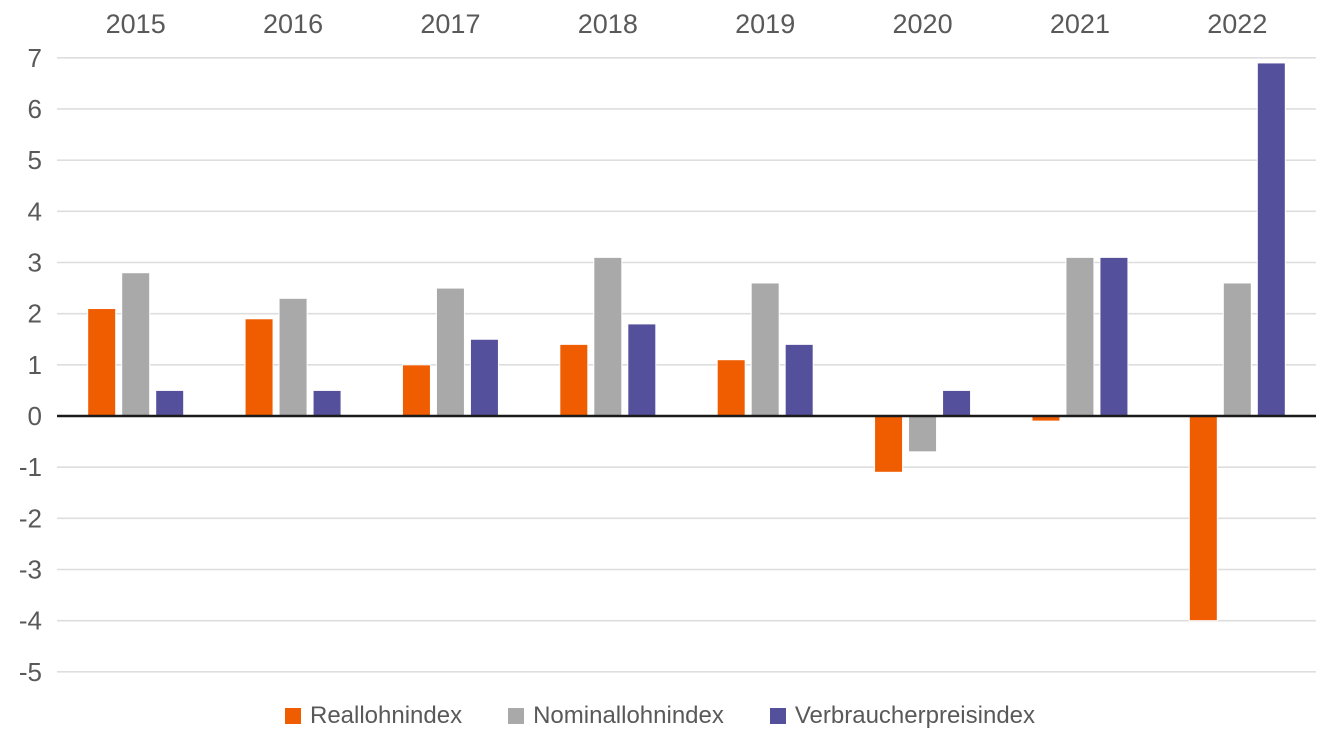 The image size is (1320, 742). I want to click on bar-nominallohnindex-2019, so click(765, 349).